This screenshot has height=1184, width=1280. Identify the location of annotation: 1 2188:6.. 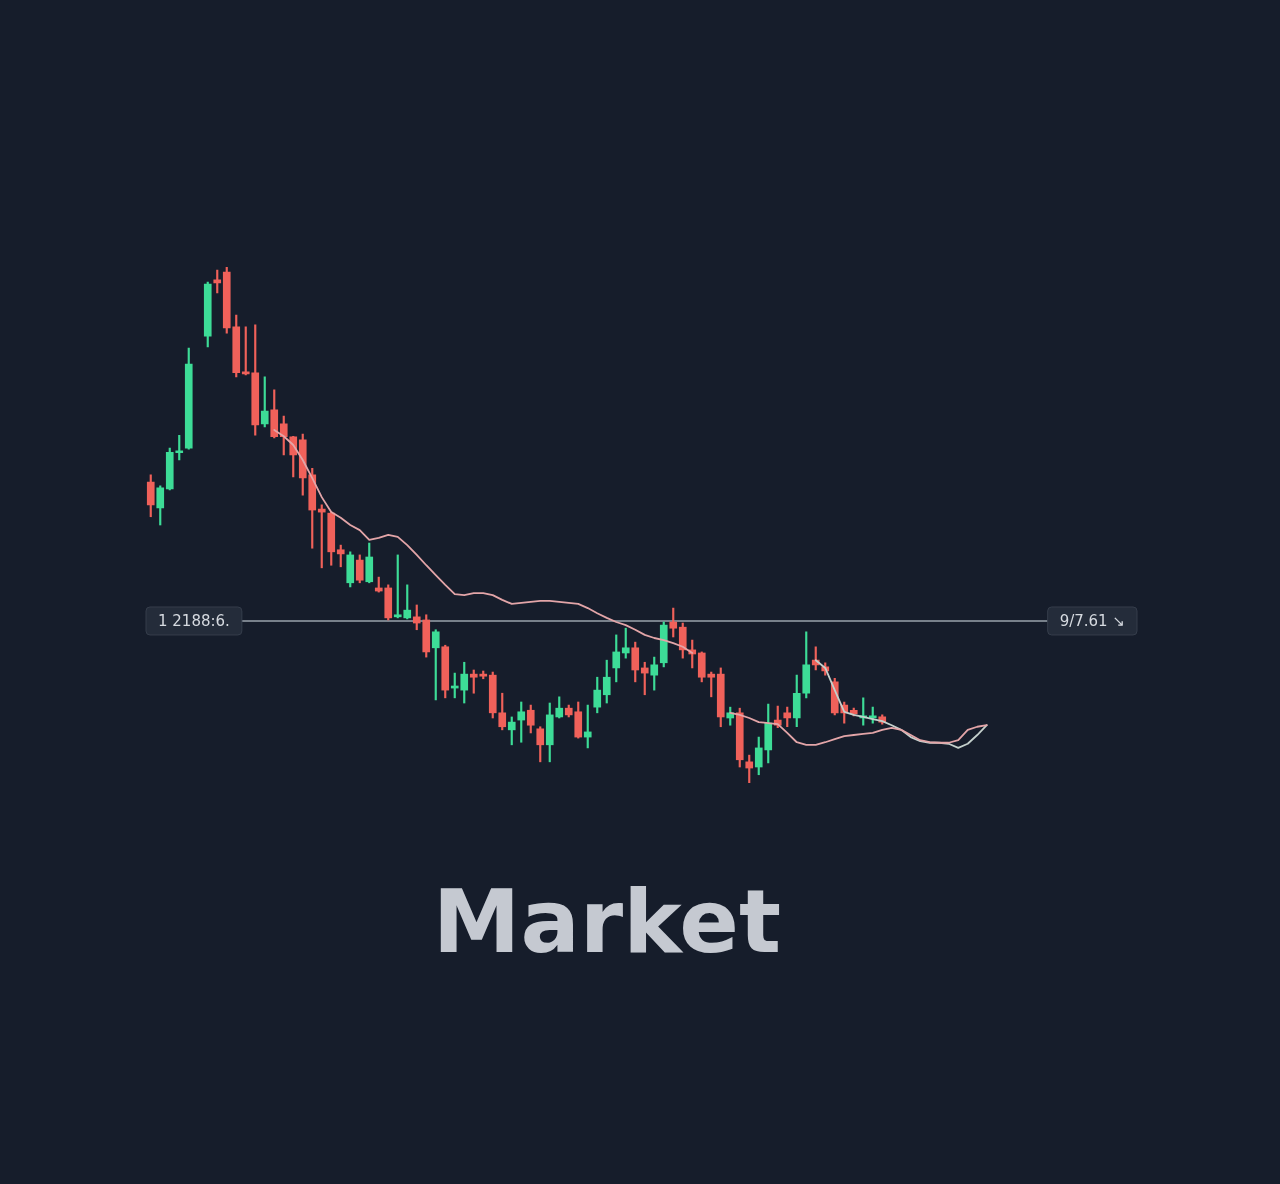
(194, 620).